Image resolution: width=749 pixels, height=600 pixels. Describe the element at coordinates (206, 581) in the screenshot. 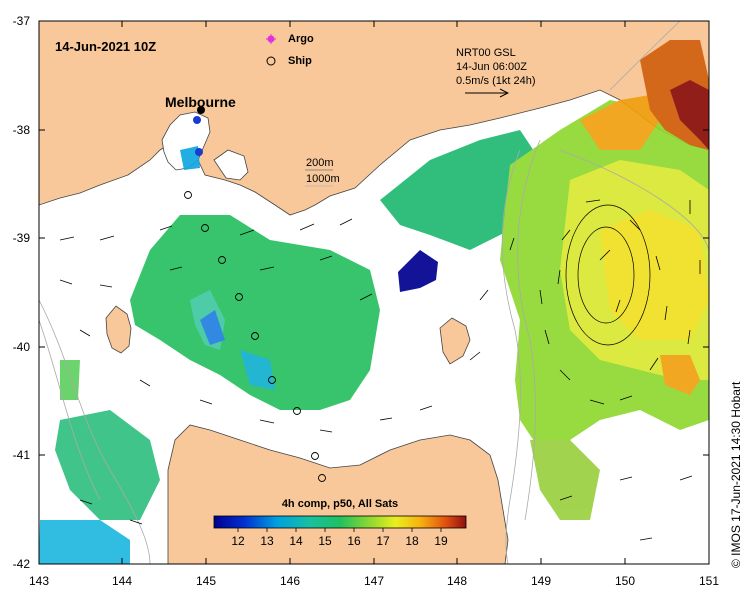

I see `x-tick-label: 145` at that location.